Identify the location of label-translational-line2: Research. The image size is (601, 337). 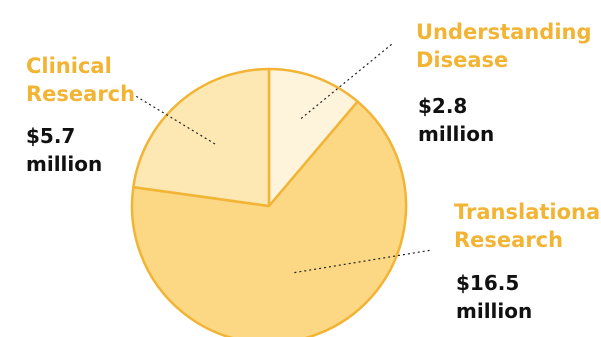
(509, 240).